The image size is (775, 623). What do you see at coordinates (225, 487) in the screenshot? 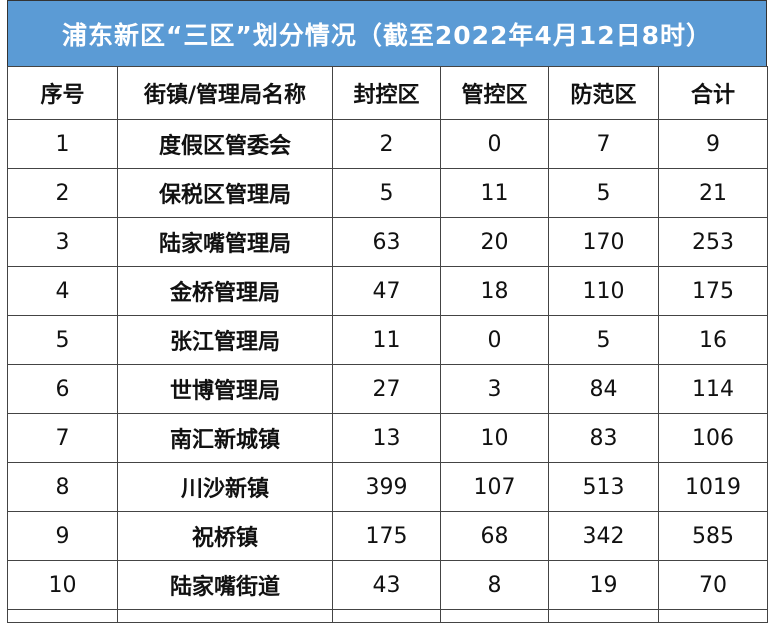
I see `cell-name: 川沙新镇` at bounding box center [225, 487].